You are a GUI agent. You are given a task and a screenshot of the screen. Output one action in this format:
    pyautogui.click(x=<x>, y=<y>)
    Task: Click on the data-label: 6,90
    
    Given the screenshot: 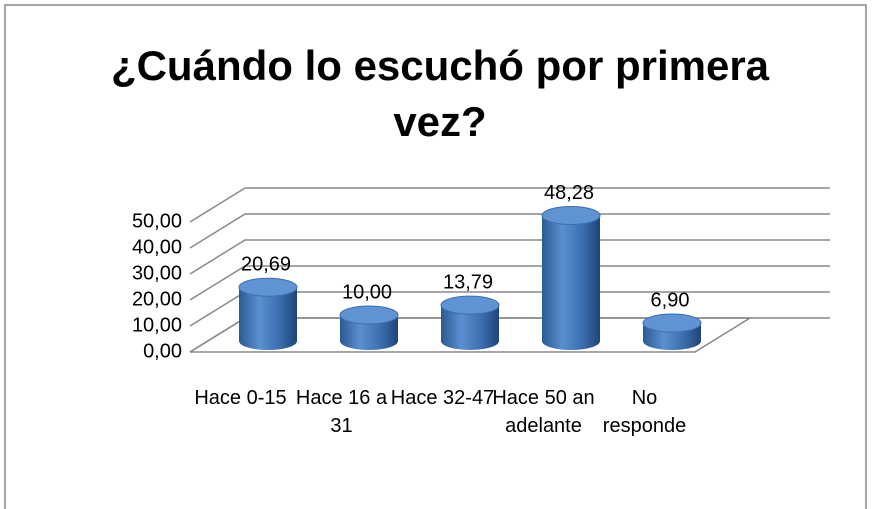 What is the action you would take?
    pyautogui.click(x=670, y=300)
    